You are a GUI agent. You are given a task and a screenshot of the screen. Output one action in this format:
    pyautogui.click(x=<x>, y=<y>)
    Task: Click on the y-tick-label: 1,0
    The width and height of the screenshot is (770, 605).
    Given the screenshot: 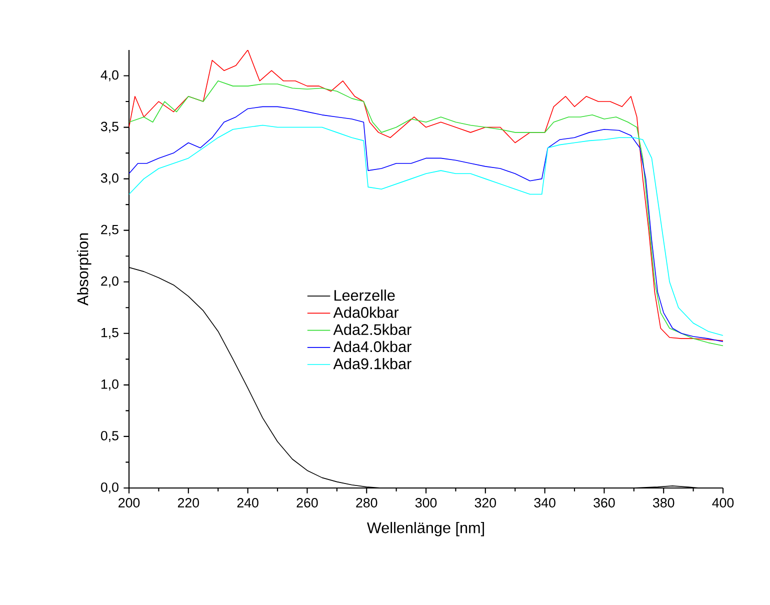 What is the action you would take?
    pyautogui.click(x=109, y=384)
    